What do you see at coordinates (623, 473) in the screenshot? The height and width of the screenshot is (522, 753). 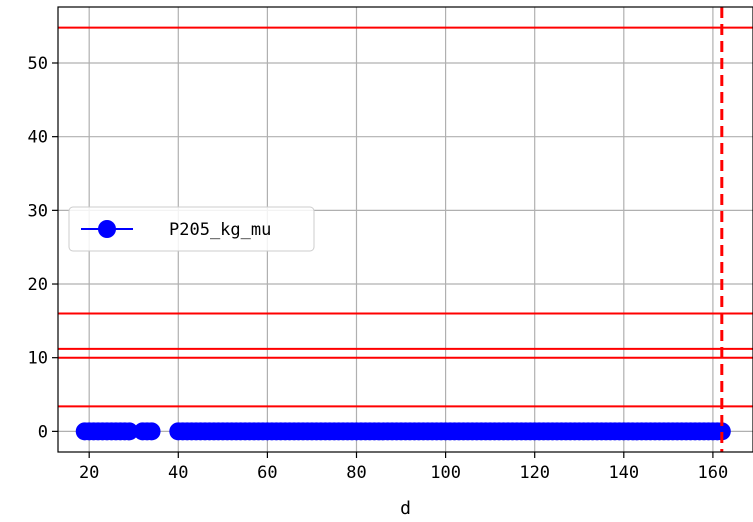 I see `x-tick-label: 140` at bounding box center [623, 473].